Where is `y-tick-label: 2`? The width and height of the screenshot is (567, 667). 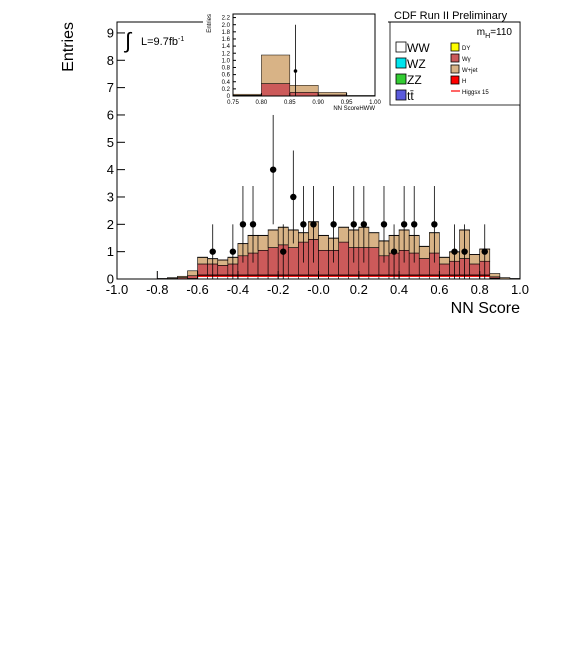 y-tick-label: 2 is located at coordinates (110, 224).